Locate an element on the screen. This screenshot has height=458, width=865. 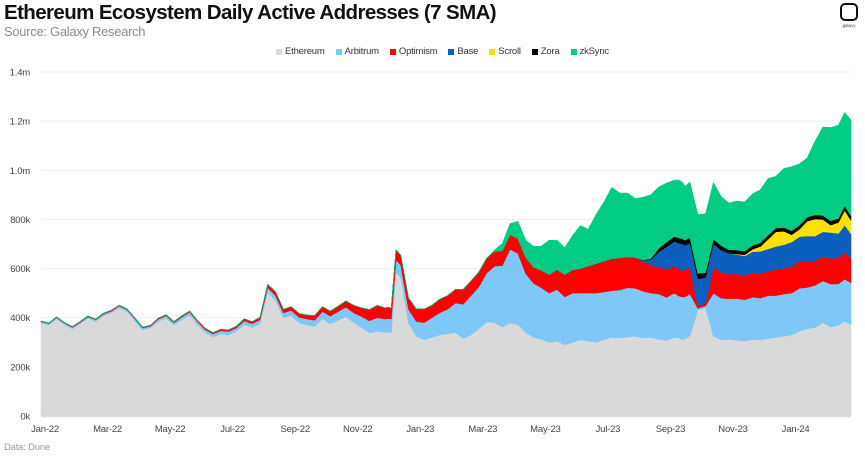
x-tick-label: Jul-22 is located at coordinates (232, 429).